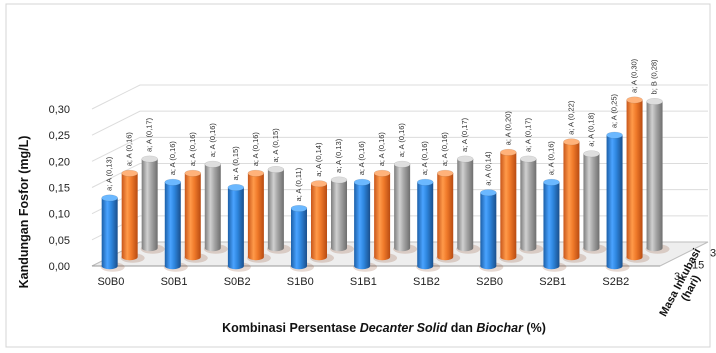 Image resolution: width=716 pixels, height=353 pixels. What do you see at coordinates (174, 282) in the screenshot?
I see `x-tick-label: S0B1` at bounding box center [174, 282].